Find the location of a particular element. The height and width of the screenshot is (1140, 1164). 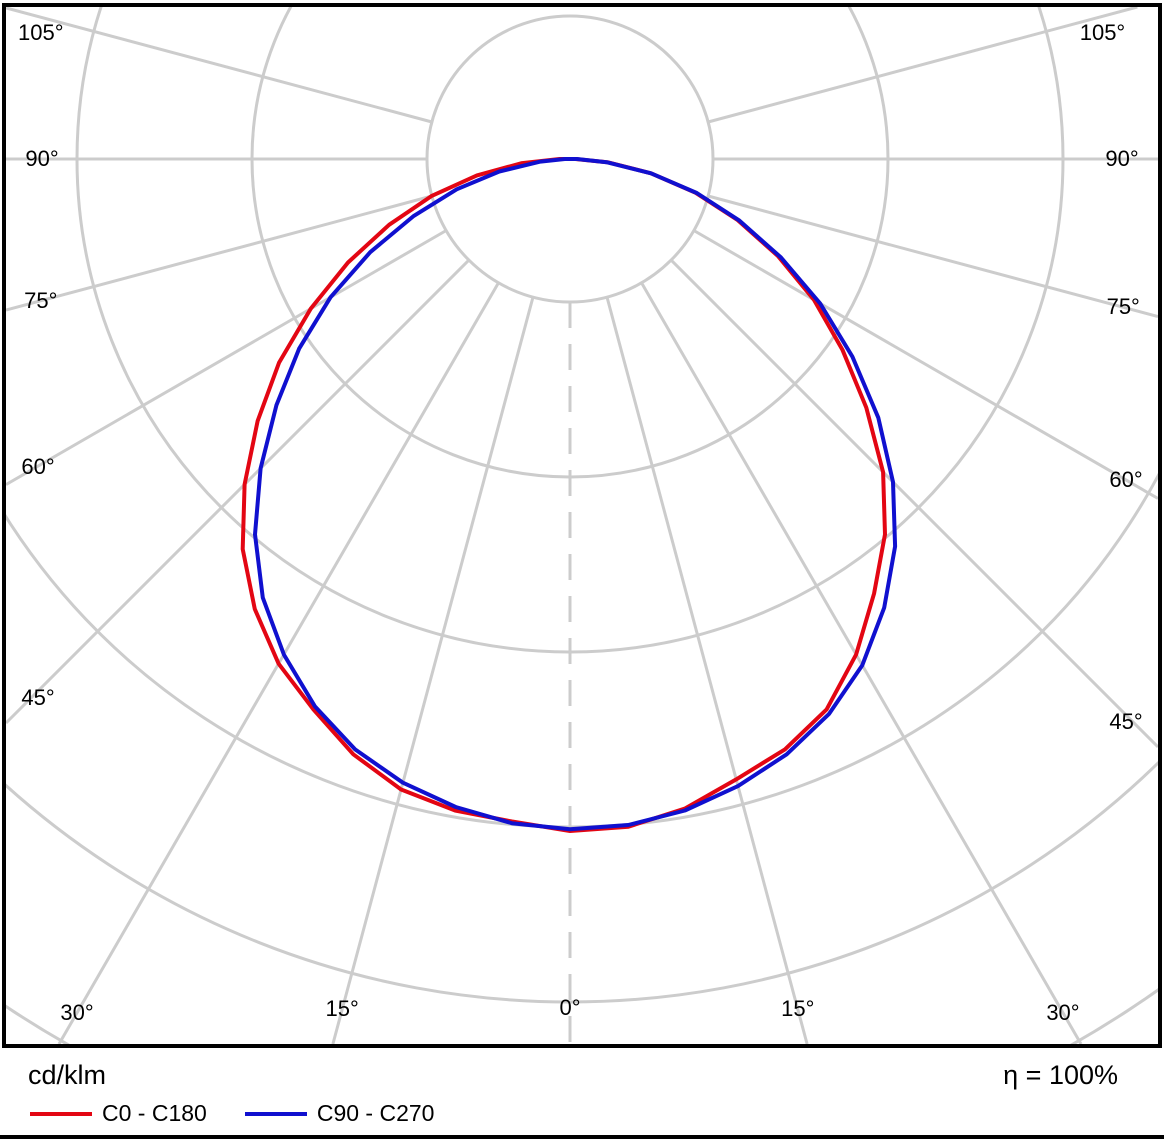

gamma-label-90-left: 90° is located at coordinates (42, 158).